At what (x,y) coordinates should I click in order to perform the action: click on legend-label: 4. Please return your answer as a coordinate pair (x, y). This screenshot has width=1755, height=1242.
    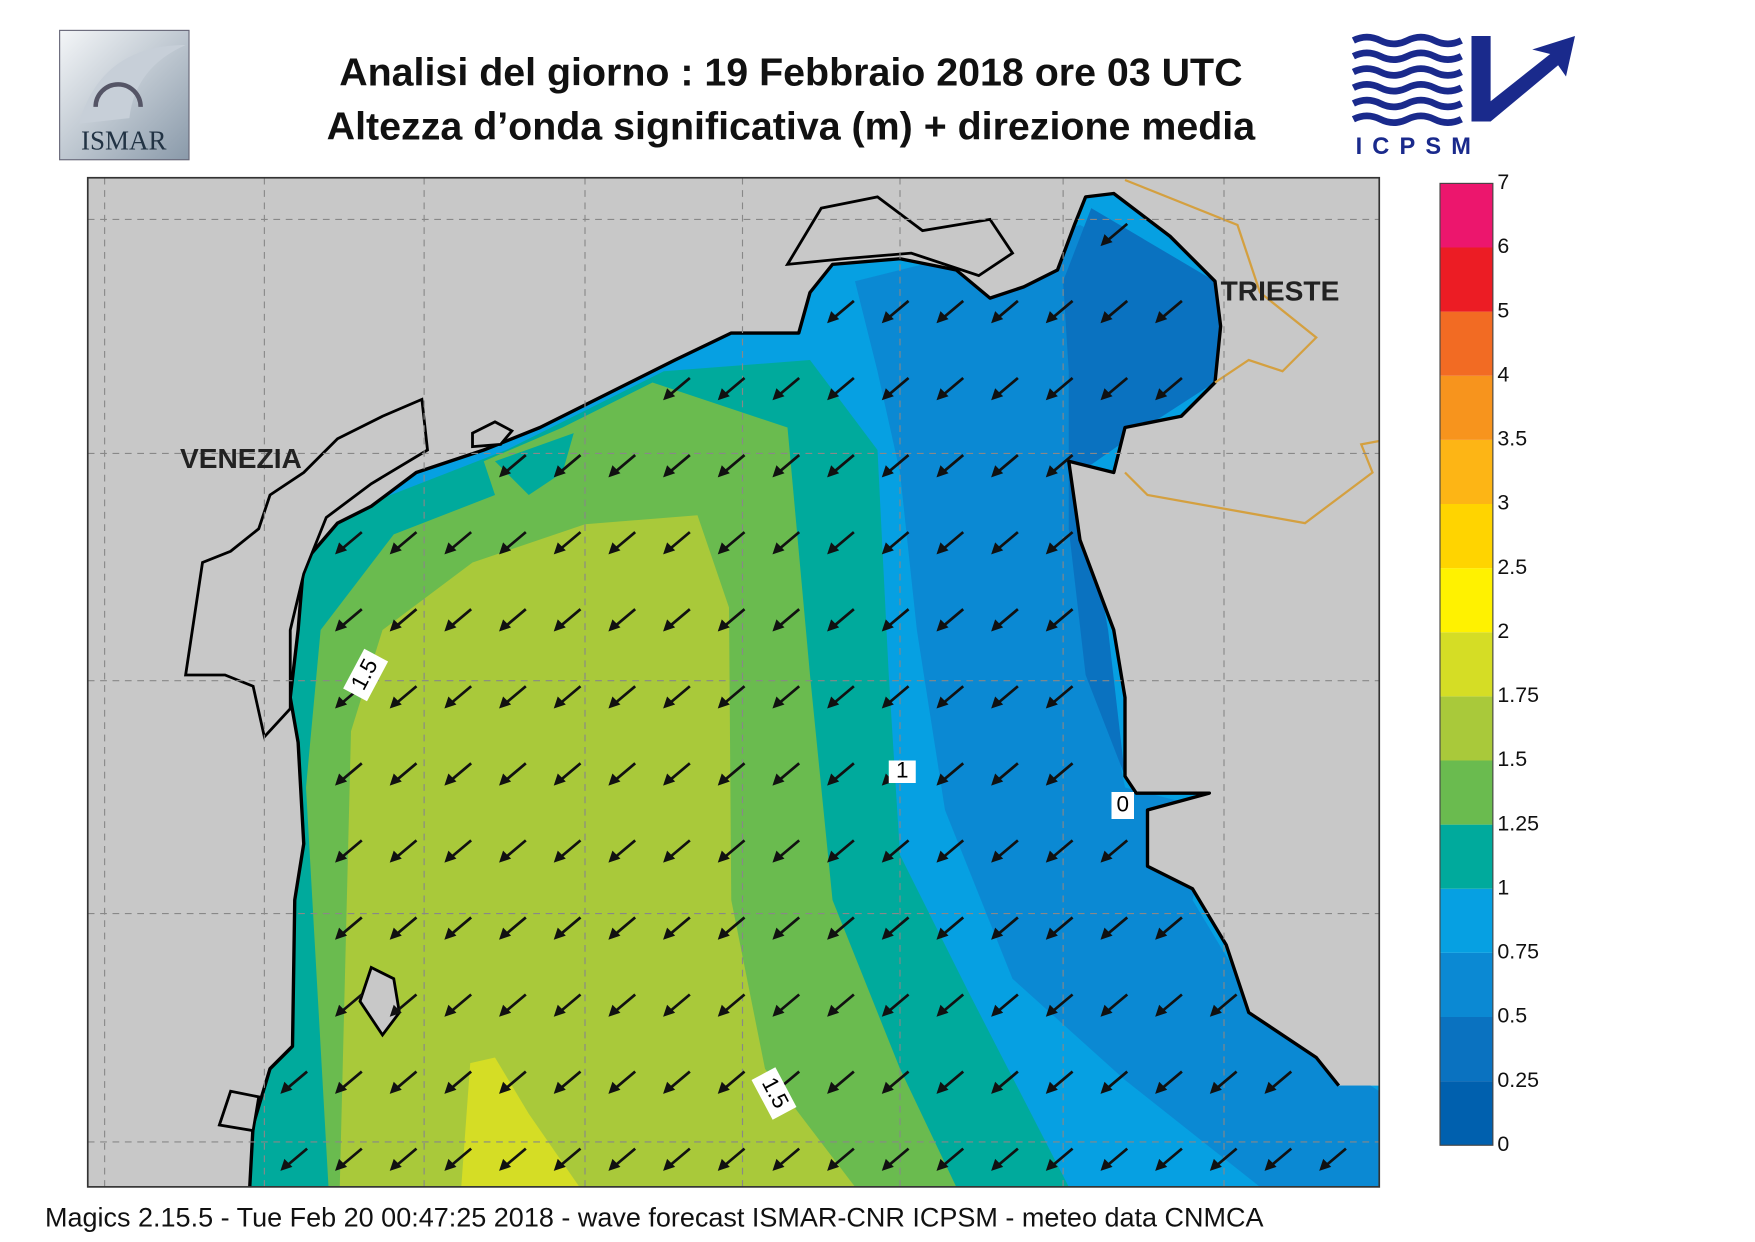
    Looking at the image, I should click on (1503, 374).